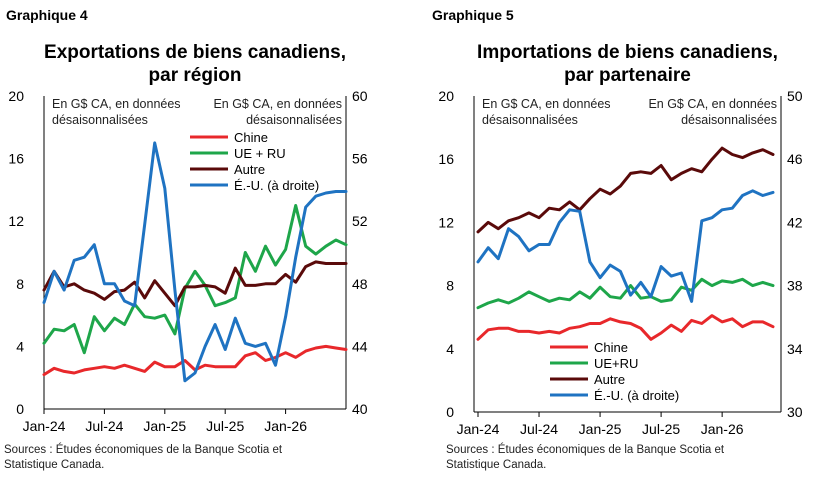 The height and width of the screenshot is (483, 828). Describe the element at coordinates (795, 222) in the screenshot. I see `y-tick-right: 42` at that location.